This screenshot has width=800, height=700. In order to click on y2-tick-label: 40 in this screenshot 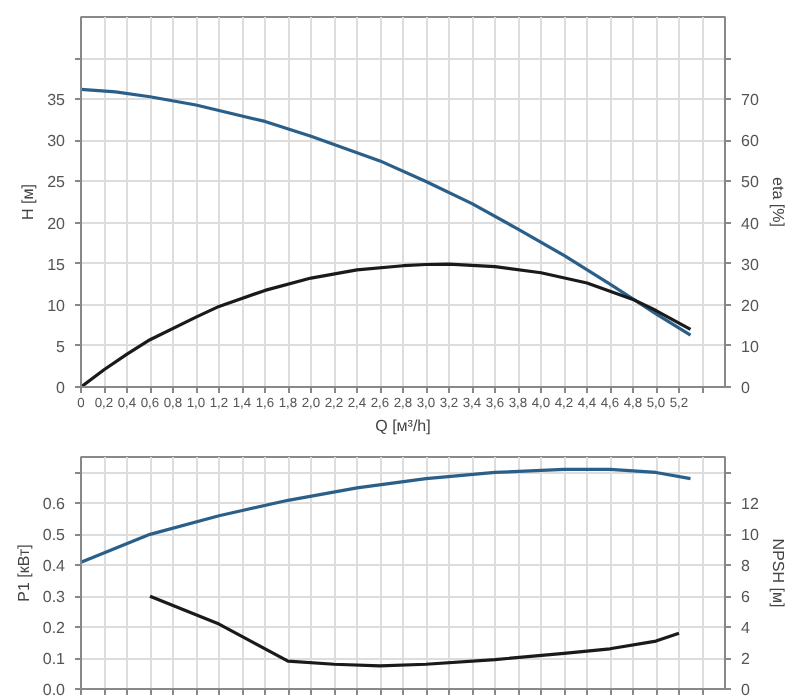, I will do `click(750, 223)`.